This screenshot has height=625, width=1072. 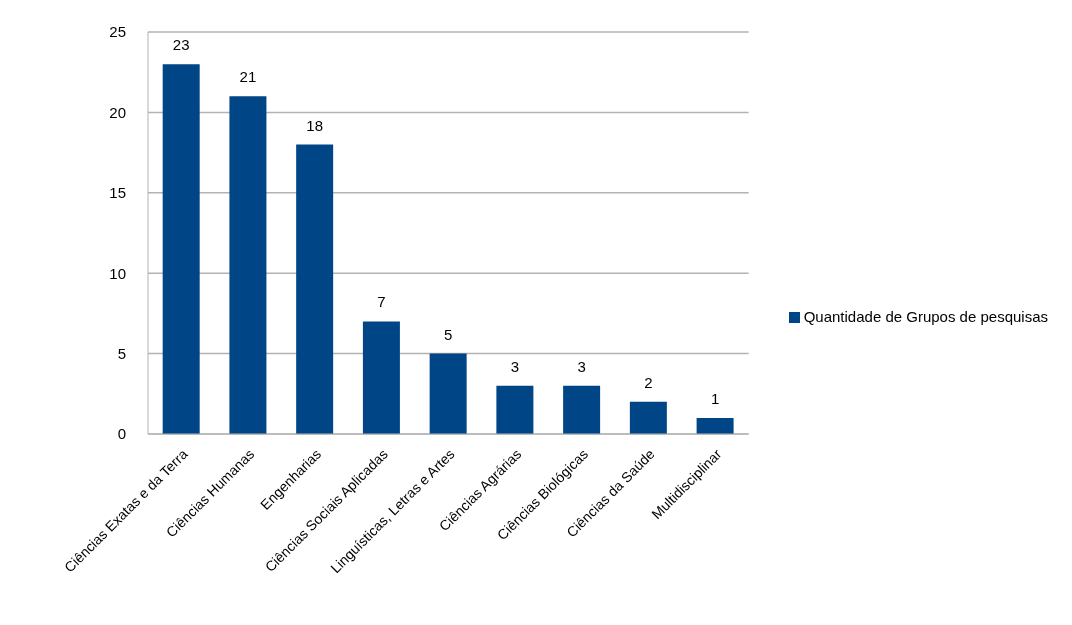 What do you see at coordinates (315, 125) in the screenshot?
I see `data-label: 18` at bounding box center [315, 125].